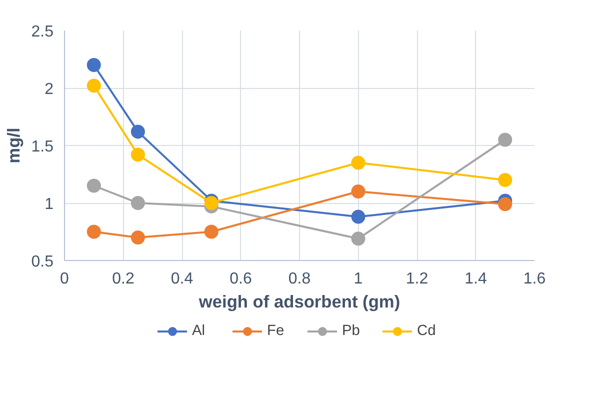  What do you see at coordinates (534, 279) in the screenshot?
I see `x-tick-label: 1.6` at bounding box center [534, 279].